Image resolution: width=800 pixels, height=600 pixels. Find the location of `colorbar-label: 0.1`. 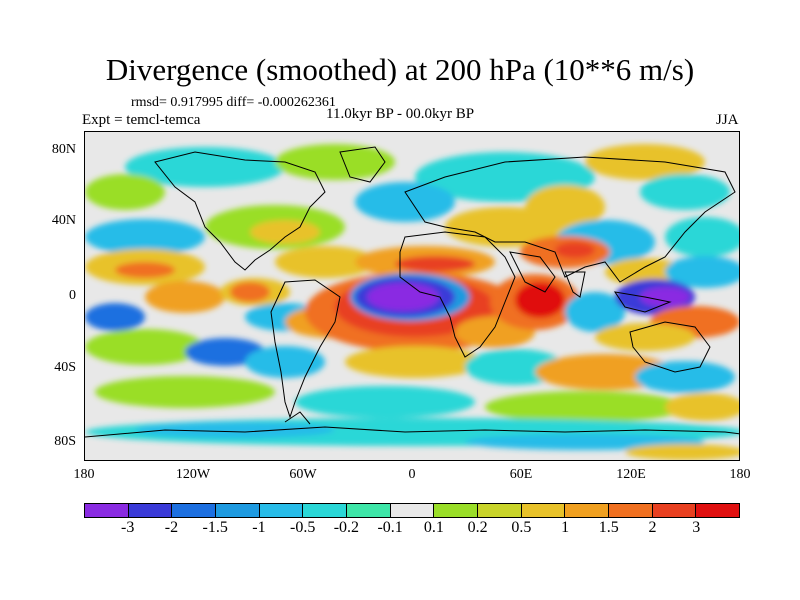

colorbar-label: 0.1 is located at coordinates (433, 527).